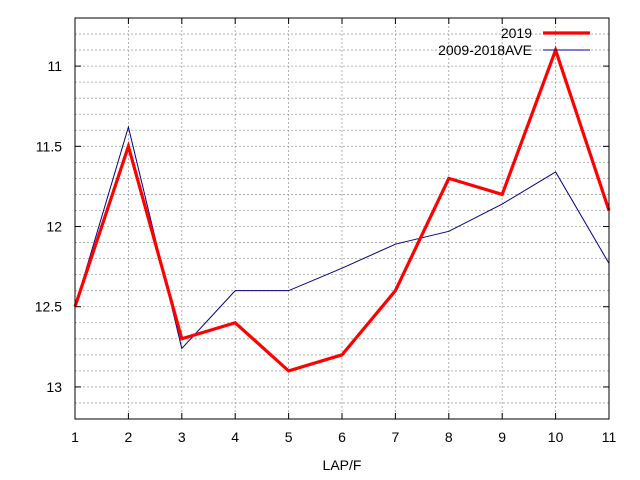 This screenshot has height=480, width=640. I want to click on x-tick-label: 6, so click(342, 437).